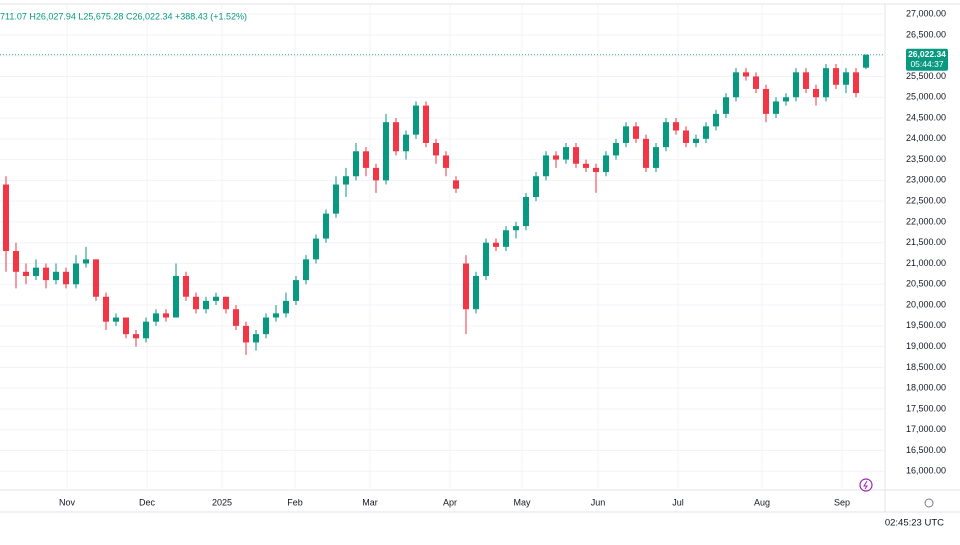 This screenshot has height=545, width=960. Describe the element at coordinates (927, 54) in the screenshot. I see `last-price-label: 26,022.34` at that location.